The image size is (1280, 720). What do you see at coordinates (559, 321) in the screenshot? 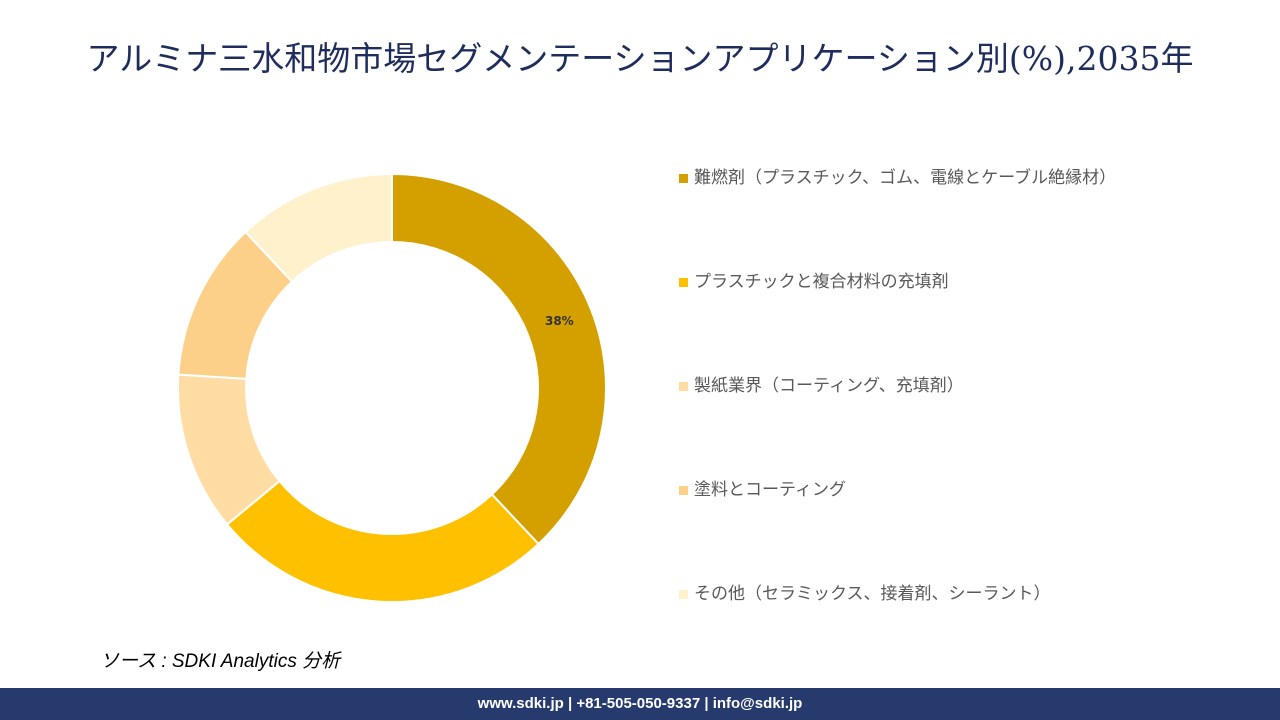
I see `data-label: 38%` at bounding box center [559, 321].